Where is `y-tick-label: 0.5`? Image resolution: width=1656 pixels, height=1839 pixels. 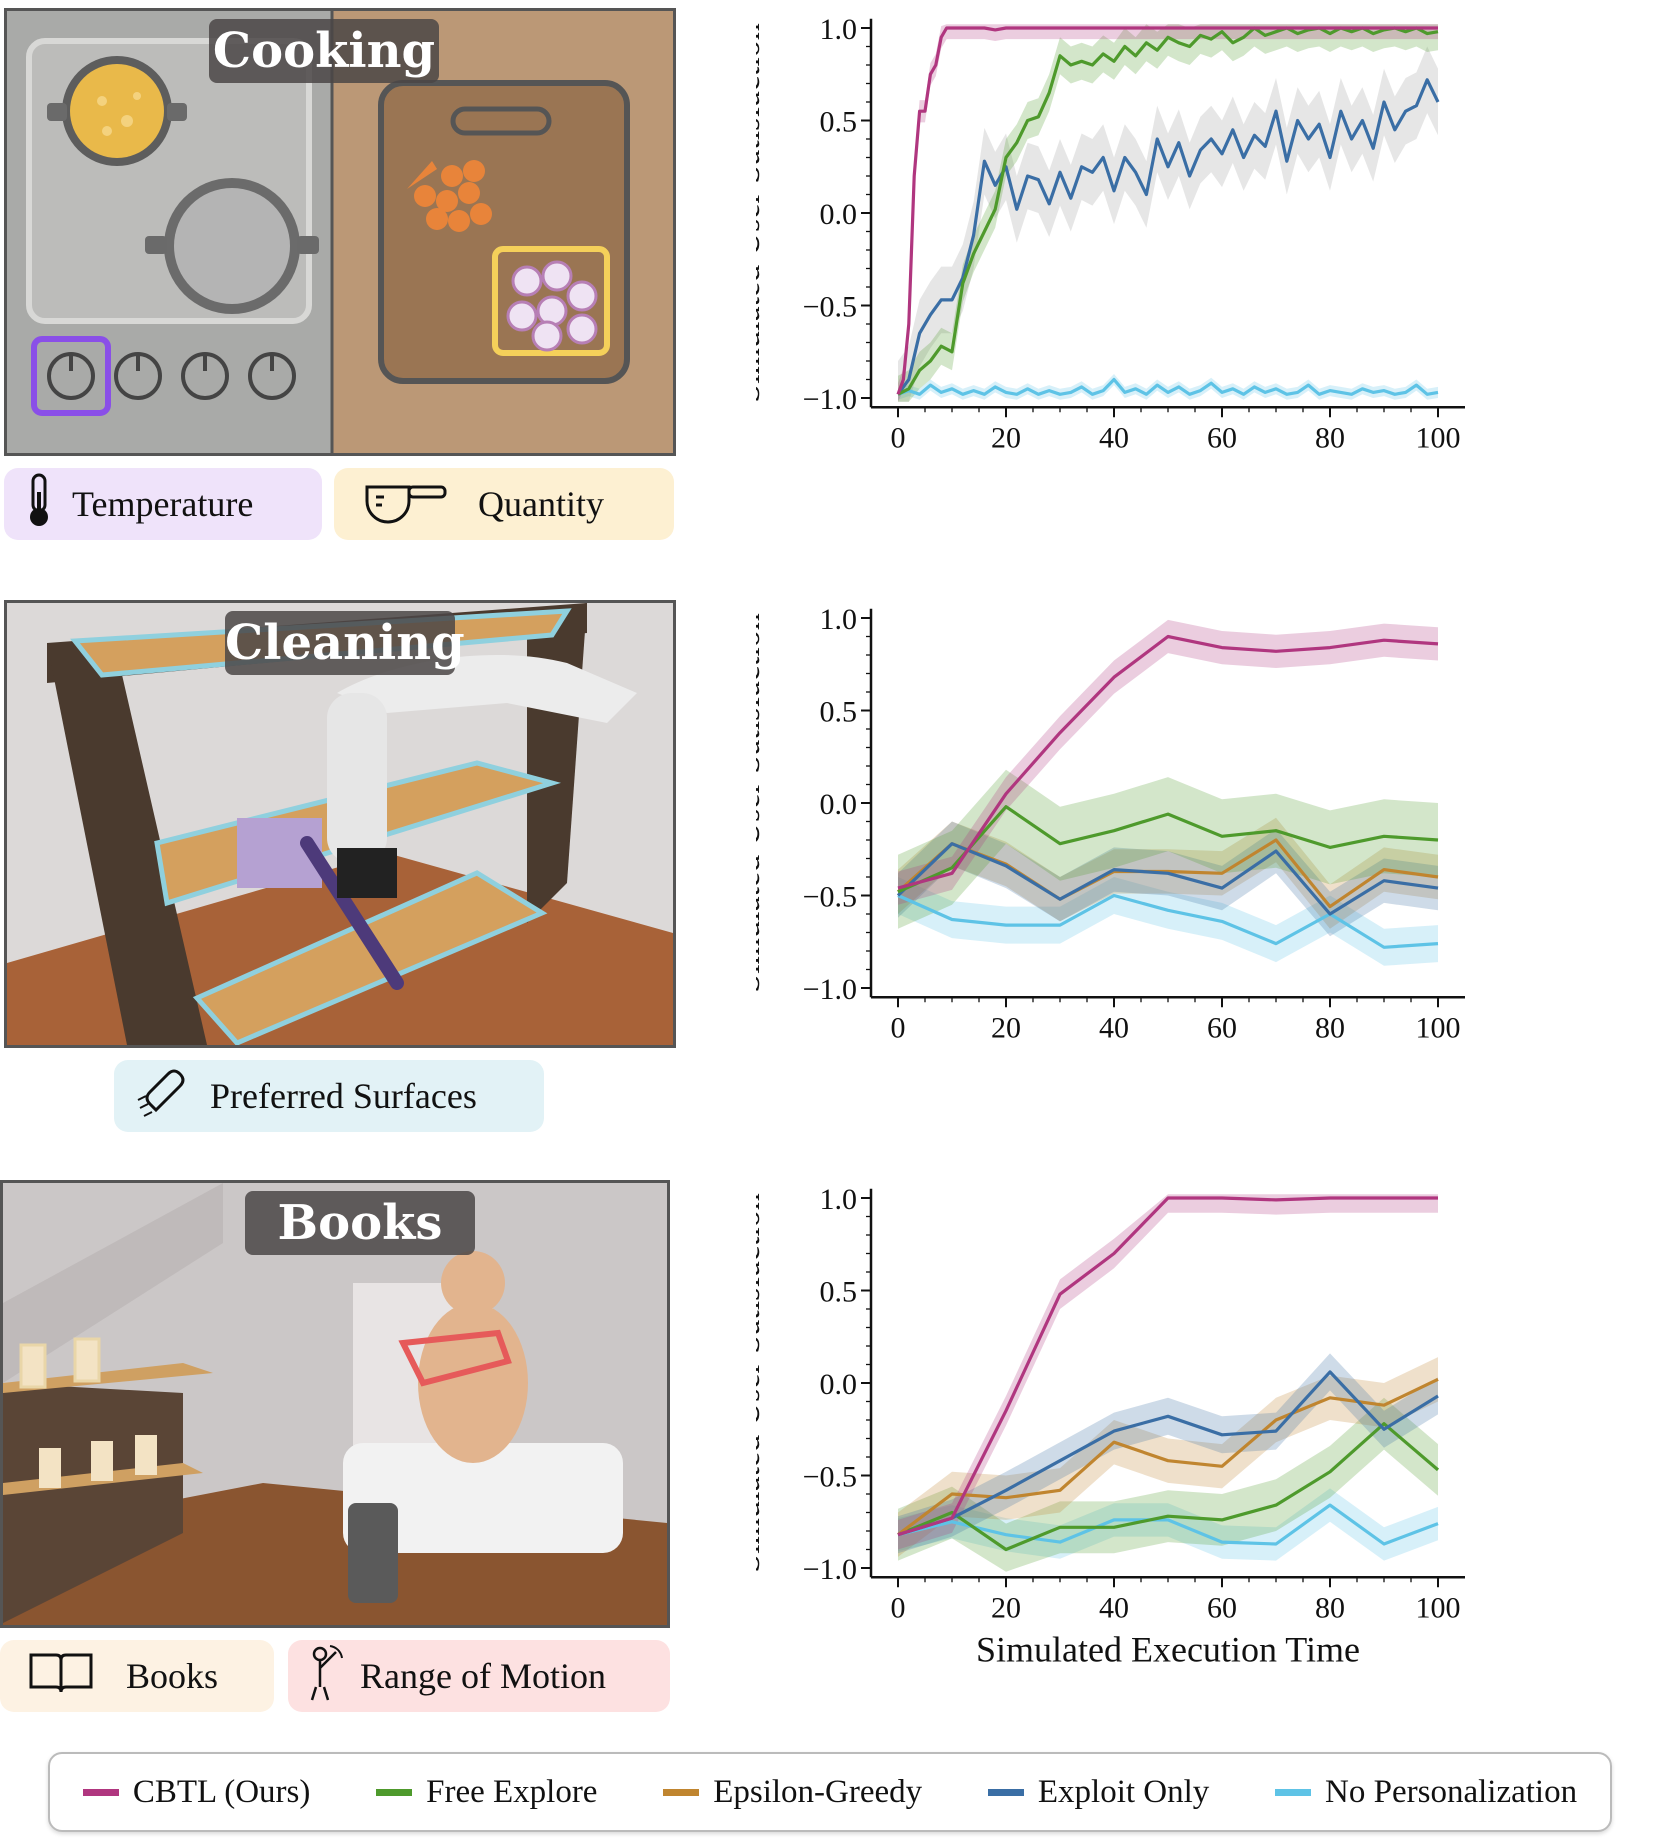 y-tick-label: 0.5 is located at coordinates (839, 1292).